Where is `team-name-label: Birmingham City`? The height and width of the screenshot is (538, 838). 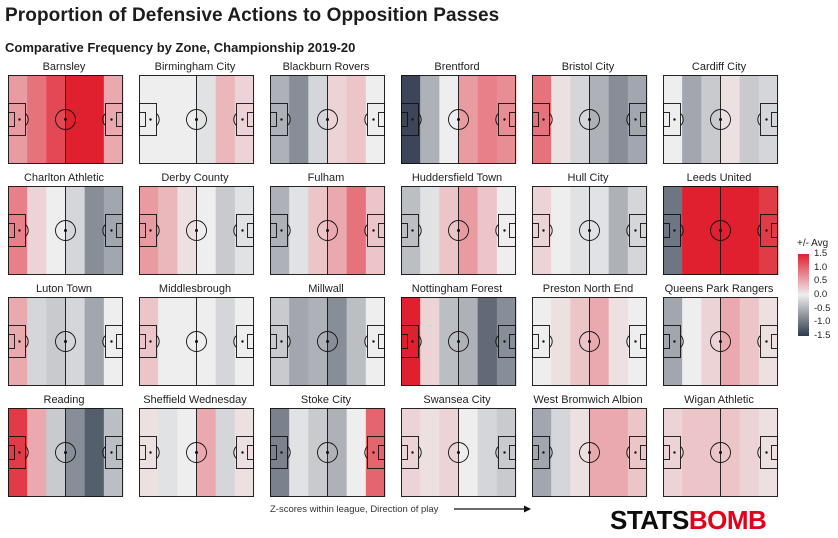
team-name-label: Birmingham City is located at coordinates (195, 67).